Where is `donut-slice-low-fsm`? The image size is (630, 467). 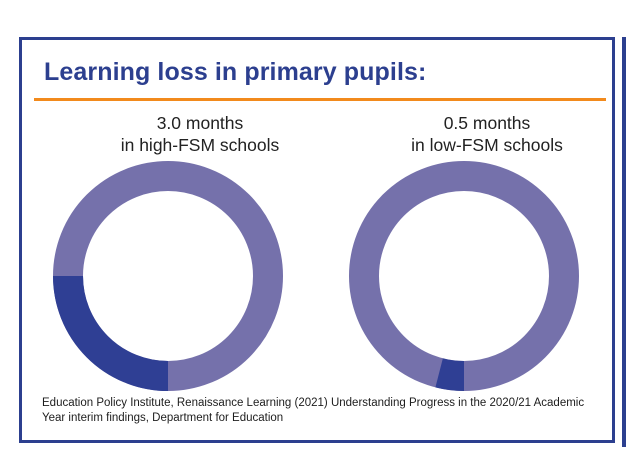 donut-slice-low-fsm is located at coordinates (450, 374).